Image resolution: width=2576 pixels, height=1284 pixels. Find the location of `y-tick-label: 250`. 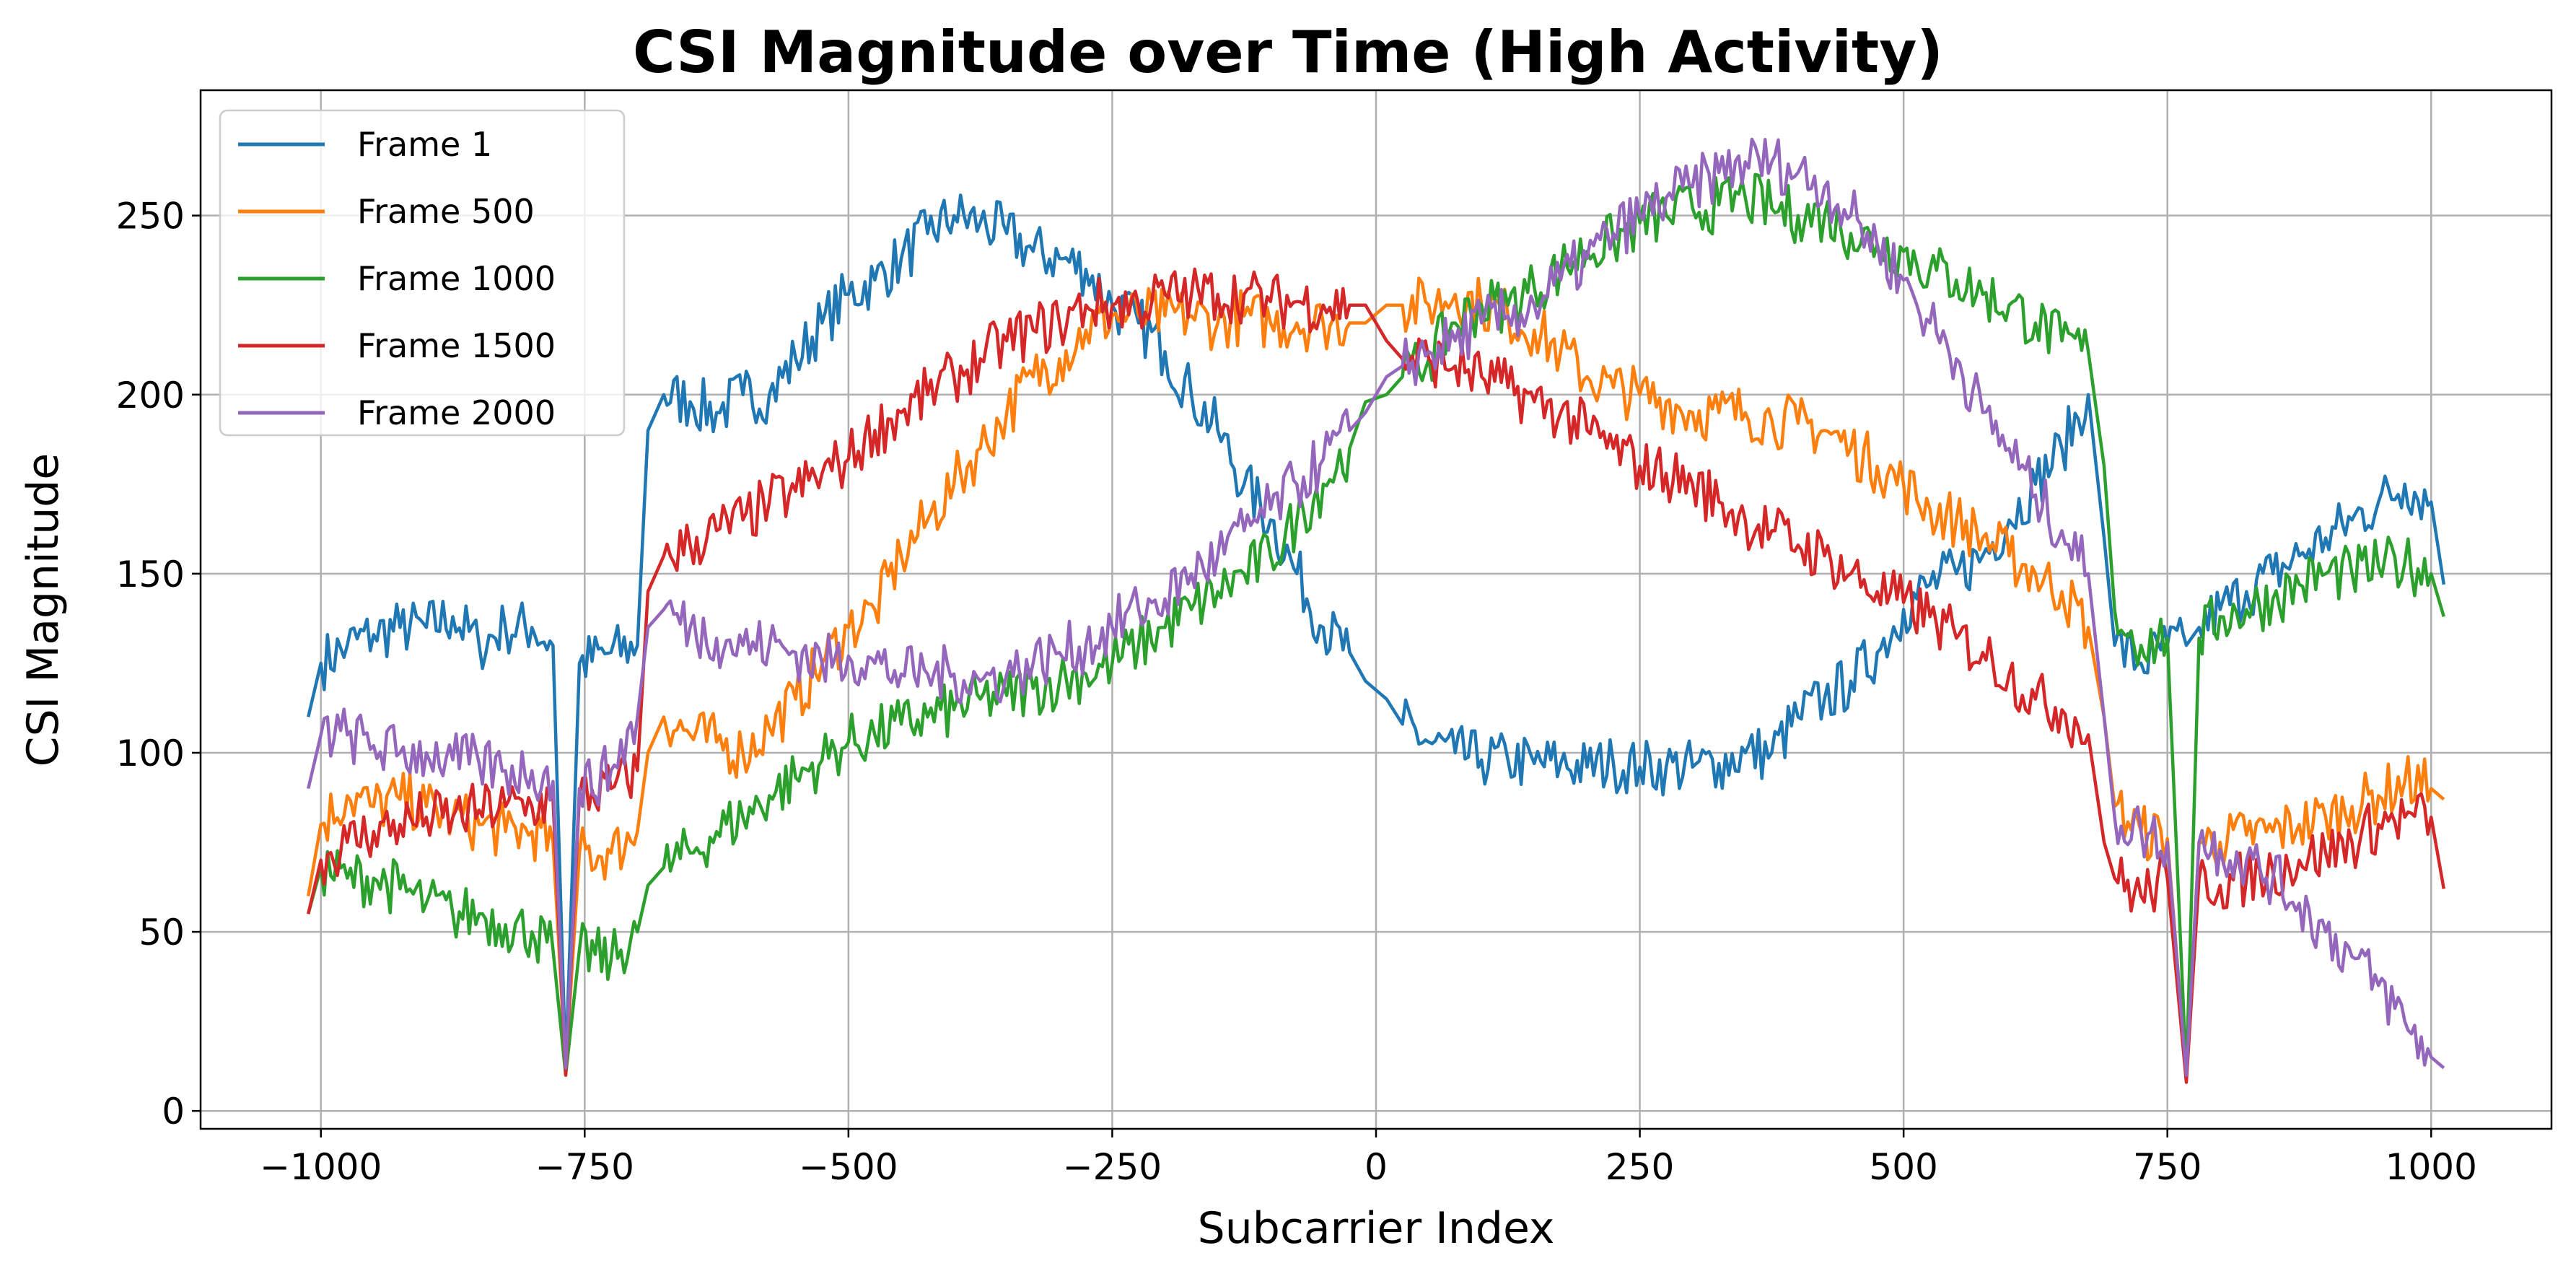

y-tick-label: 250 is located at coordinates (150, 217).